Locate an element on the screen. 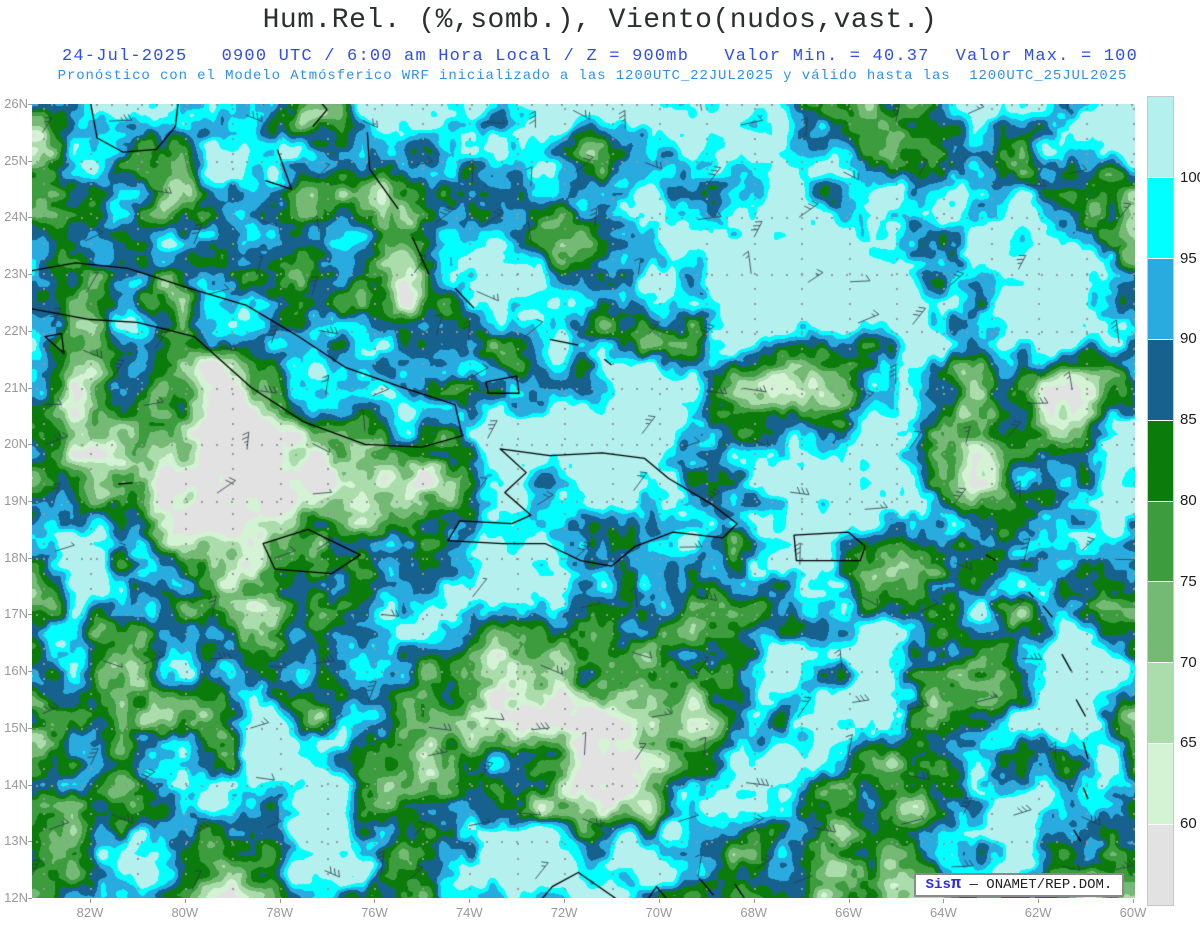  lon-label-74w: 74W is located at coordinates (469, 912).